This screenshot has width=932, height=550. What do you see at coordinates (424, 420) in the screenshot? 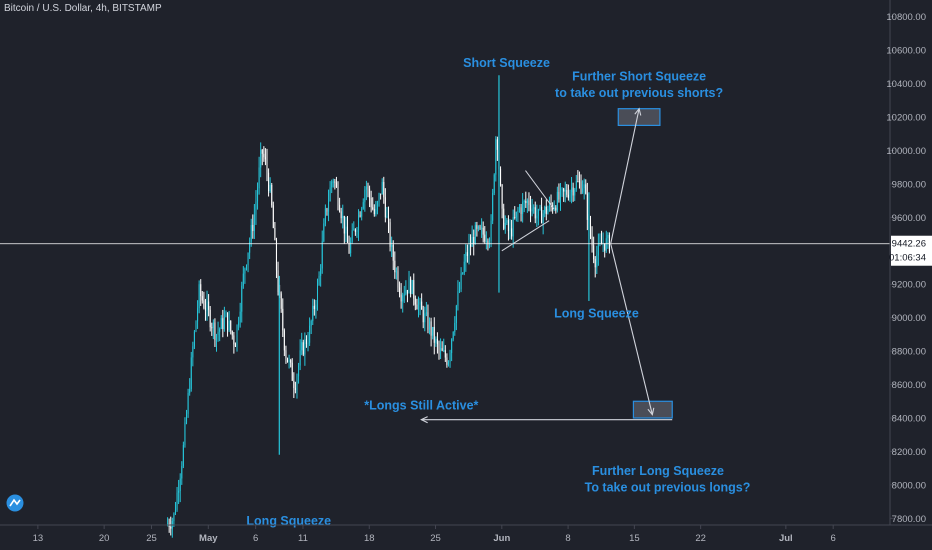
I see `longs-active-arrow-head` at bounding box center [424, 420].